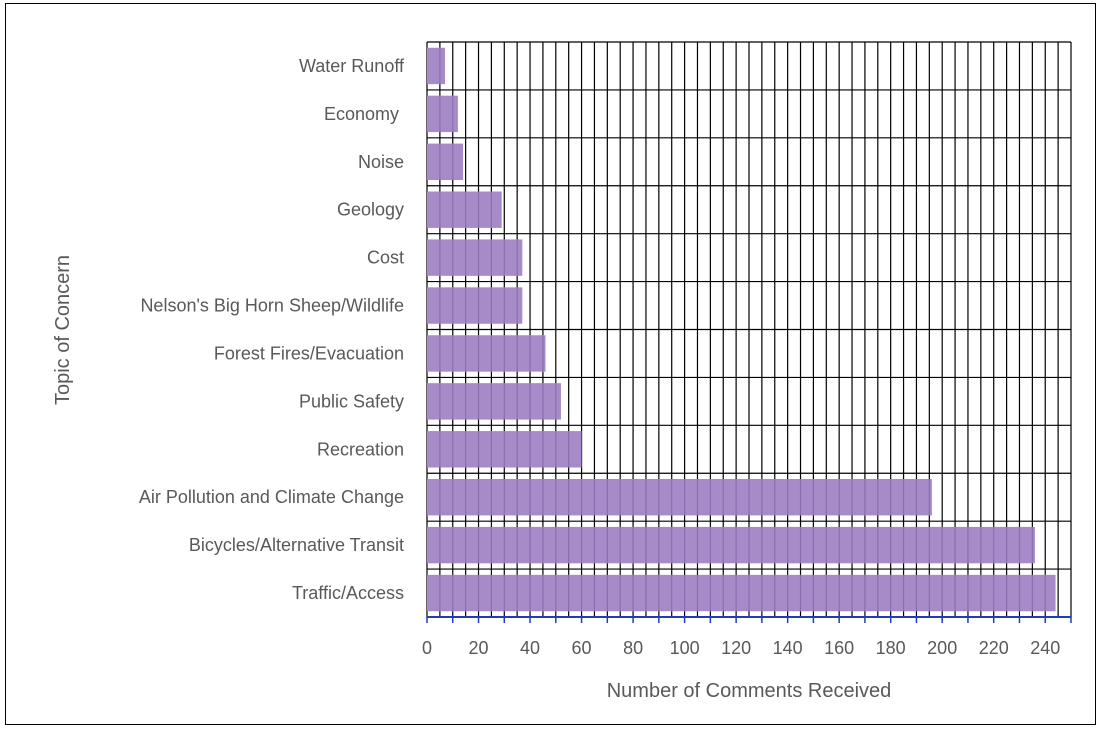  I want to click on y-category-label: Noise, so click(381, 162).